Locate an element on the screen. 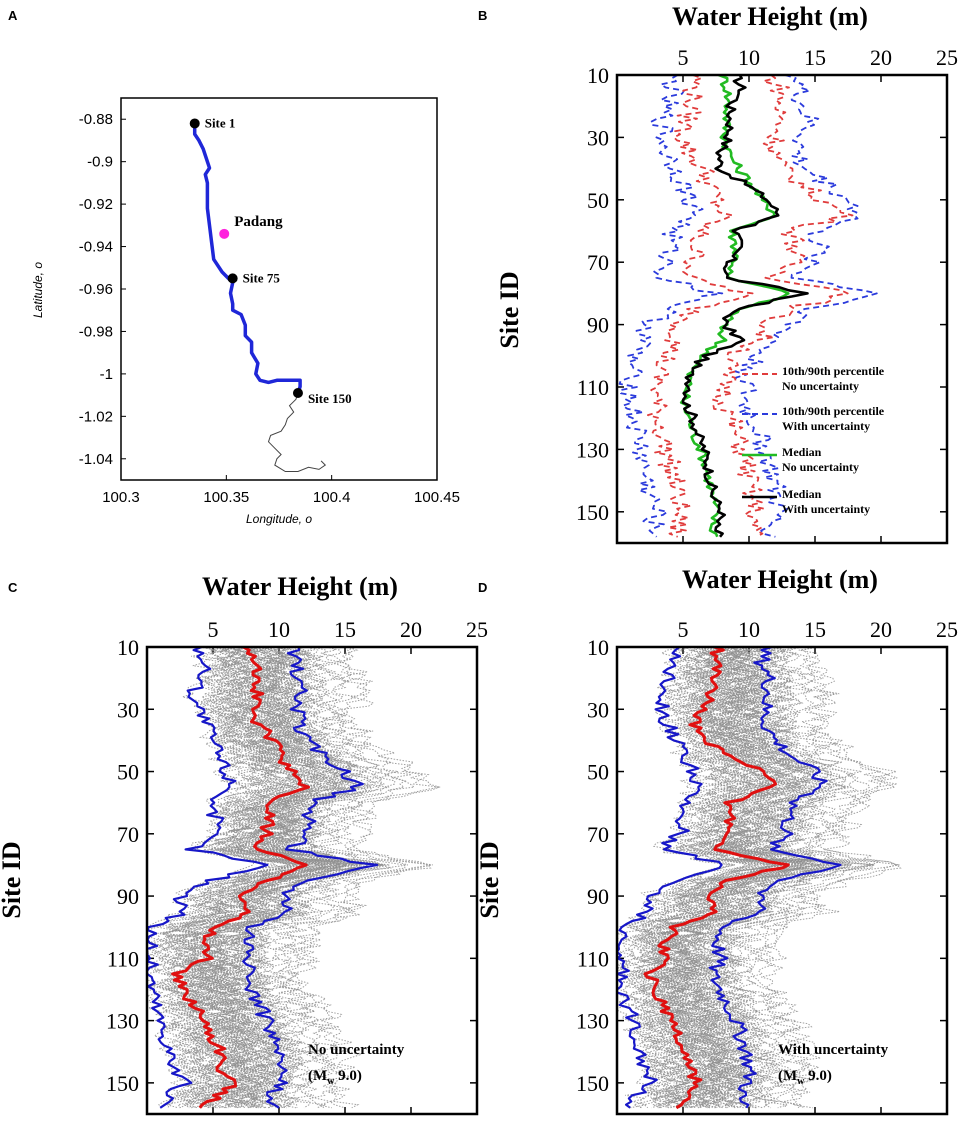  panel-b-ytick-label: 90 is located at coordinates (598, 325).